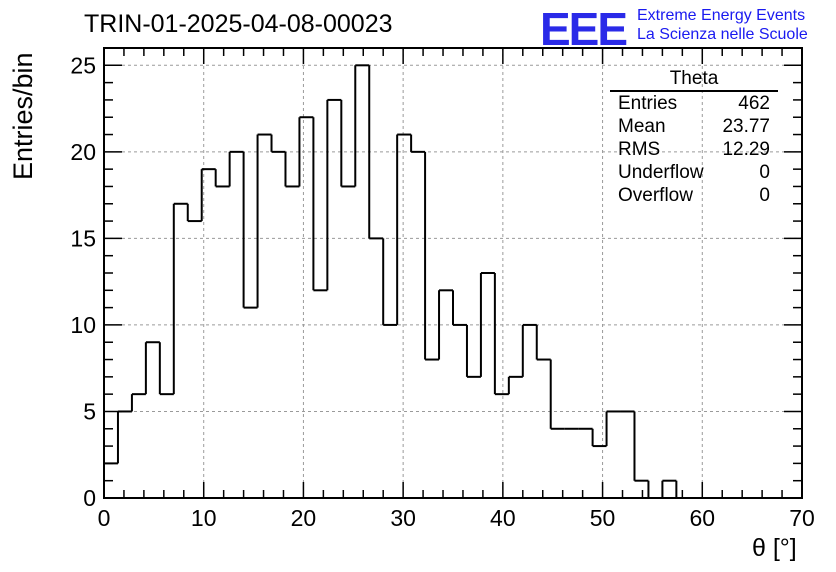 This screenshot has width=836, height=572. What do you see at coordinates (694, 80) in the screenshot?
I see `stats-title: Theta` at bounding box center [694, 80].